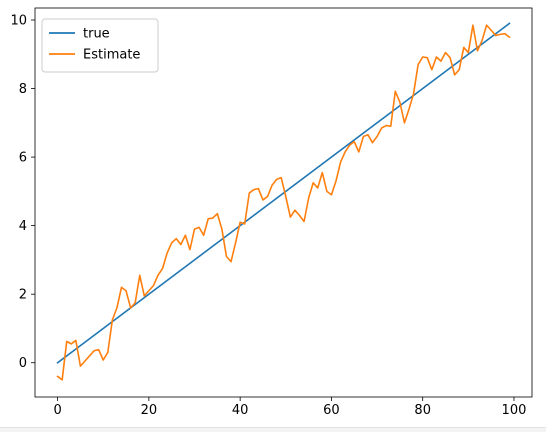  Describe the element at coordinates (23, 363) in the screenshot. I see `y-tick-label: 0` at that location.